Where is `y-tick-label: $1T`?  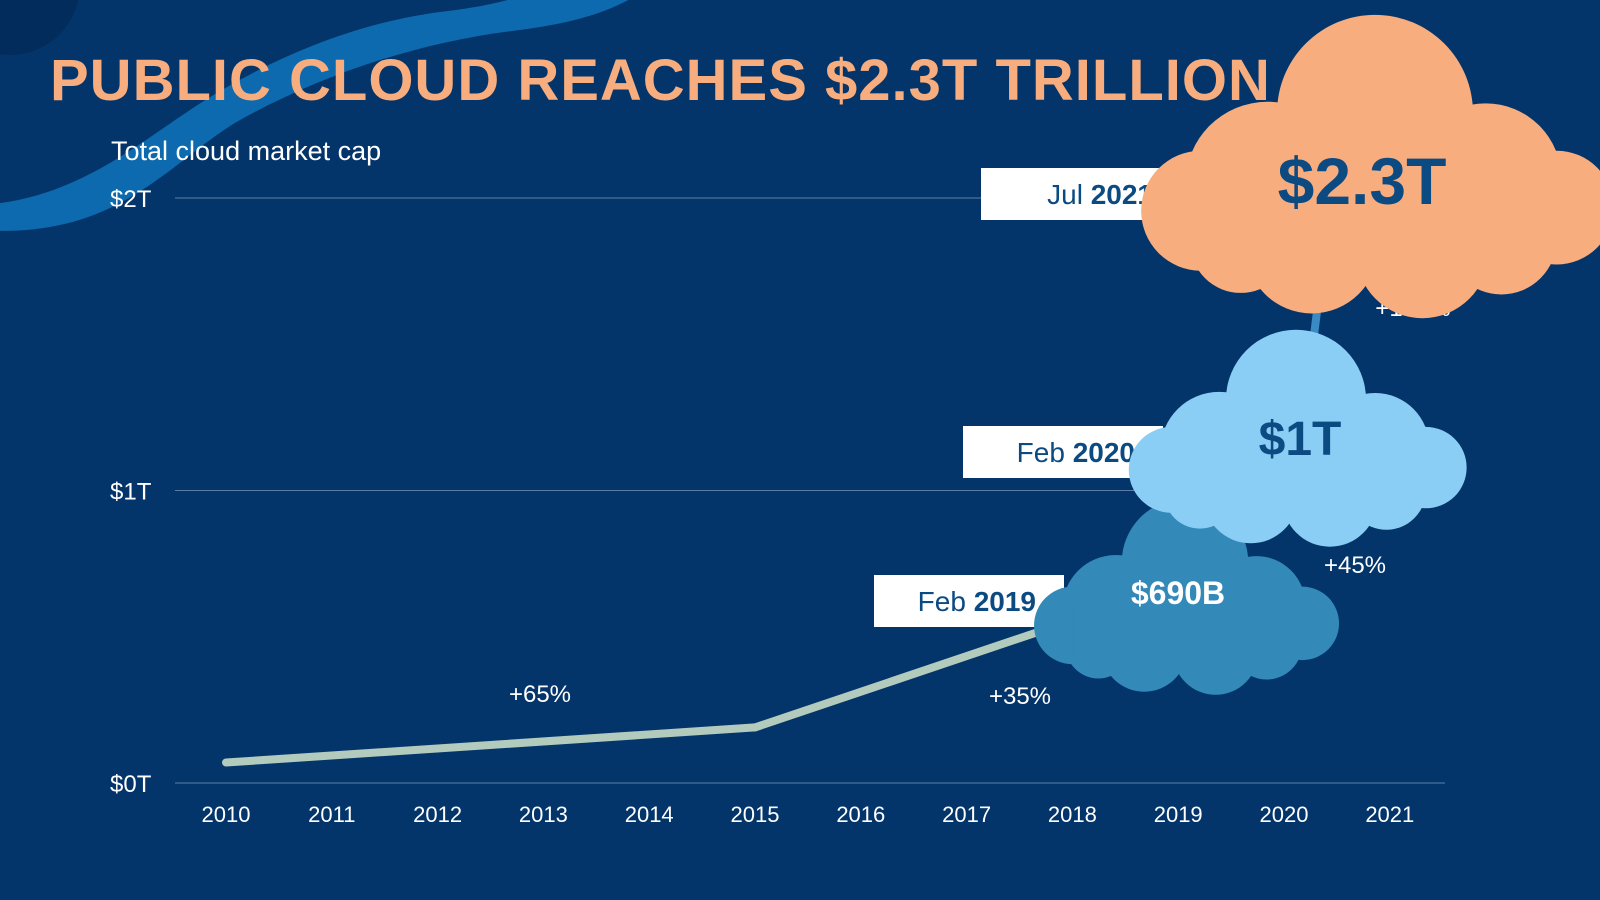 y-tick-label: $1T is located at coordinates (131, 492).